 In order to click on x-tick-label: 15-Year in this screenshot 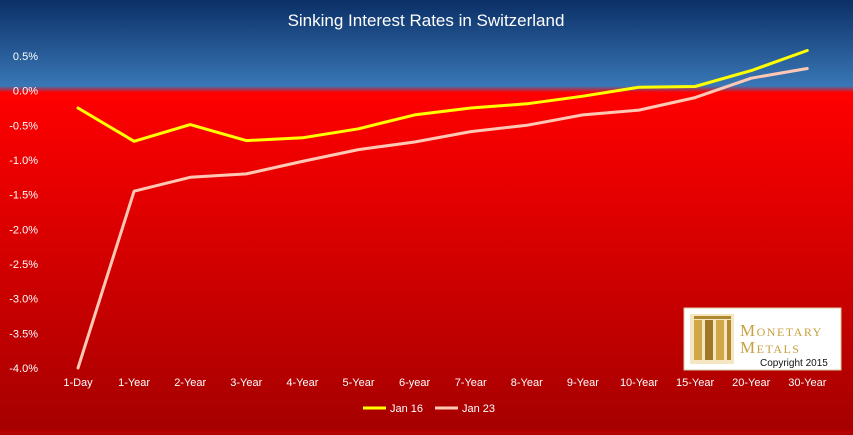, I will do `click(695, 383)`.